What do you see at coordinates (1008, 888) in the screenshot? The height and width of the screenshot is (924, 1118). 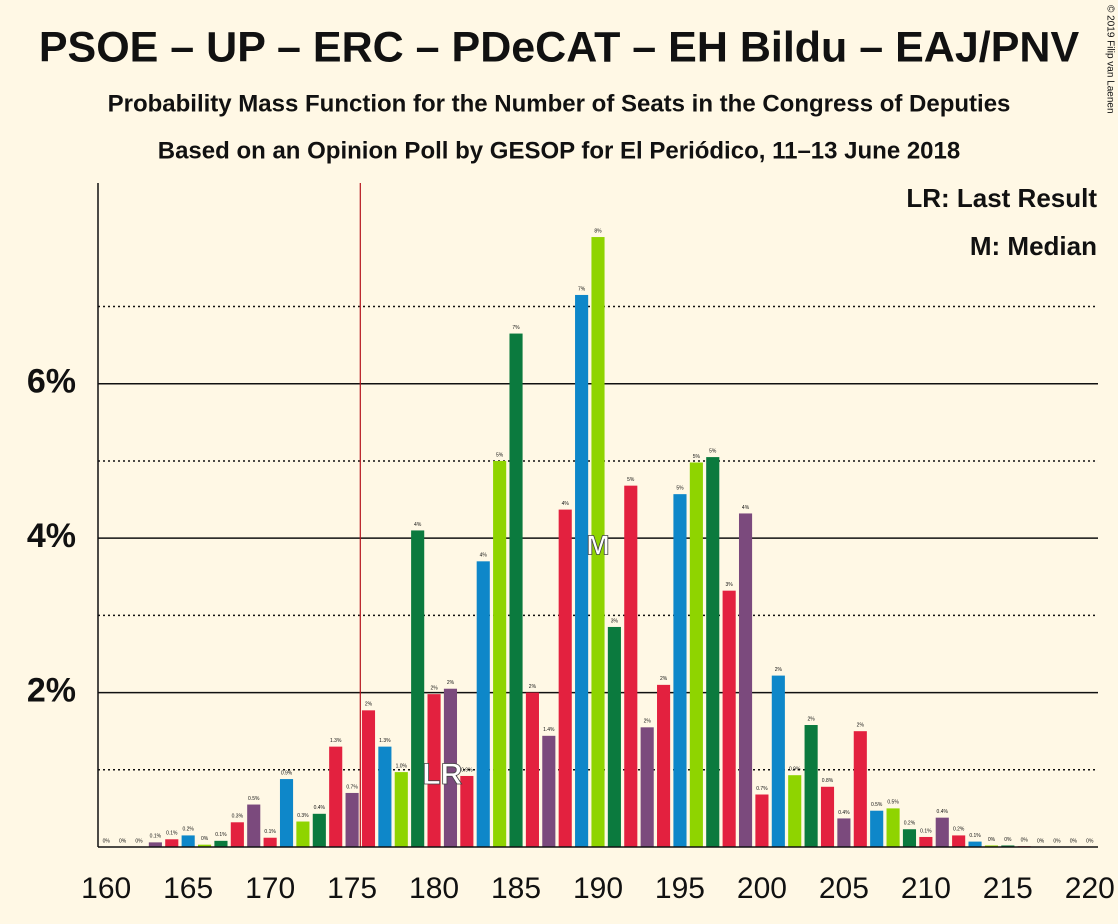 I see `x-tick-label: 215` at bounding box center [1008, 888].